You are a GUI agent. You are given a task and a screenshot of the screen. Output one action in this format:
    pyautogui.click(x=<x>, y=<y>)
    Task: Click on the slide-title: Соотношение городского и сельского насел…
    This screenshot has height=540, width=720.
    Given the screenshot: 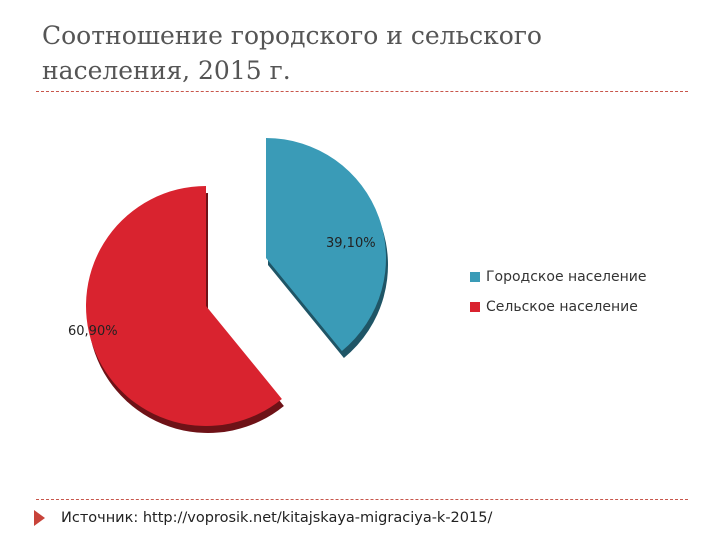 What is the action you would take?
    pyautogui.click(x=292, y=53)
    